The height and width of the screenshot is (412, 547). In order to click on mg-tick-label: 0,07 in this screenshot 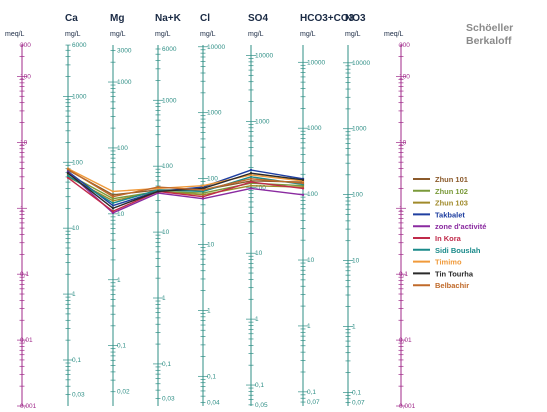, I will do `click(358, 403)`.